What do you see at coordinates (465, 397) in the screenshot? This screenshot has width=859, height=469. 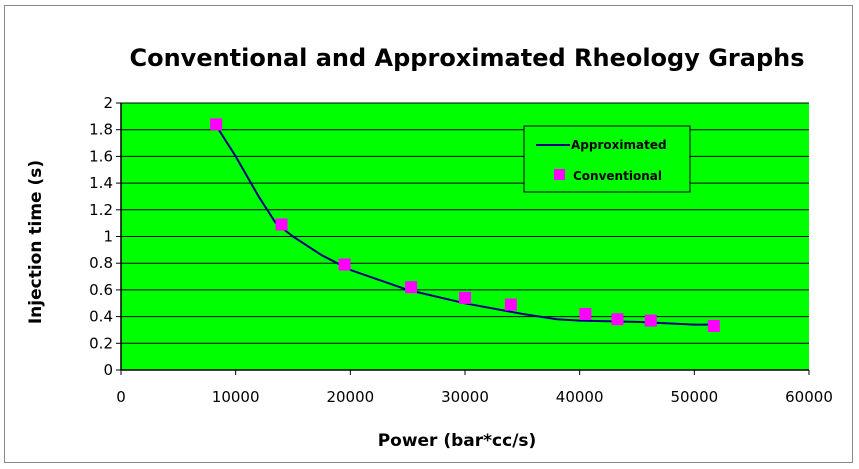 I see `x-tick-label-3: 30000` at bounding box center [465, 397].